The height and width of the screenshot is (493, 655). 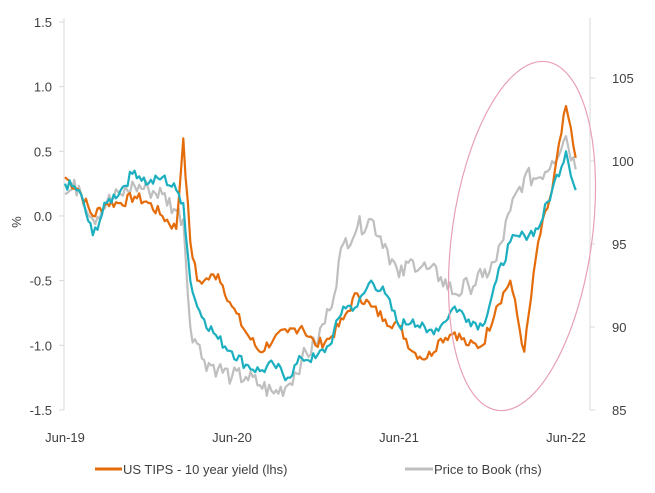 I want to click on left-tick-label: 1.0, so click(x=43, y=87).